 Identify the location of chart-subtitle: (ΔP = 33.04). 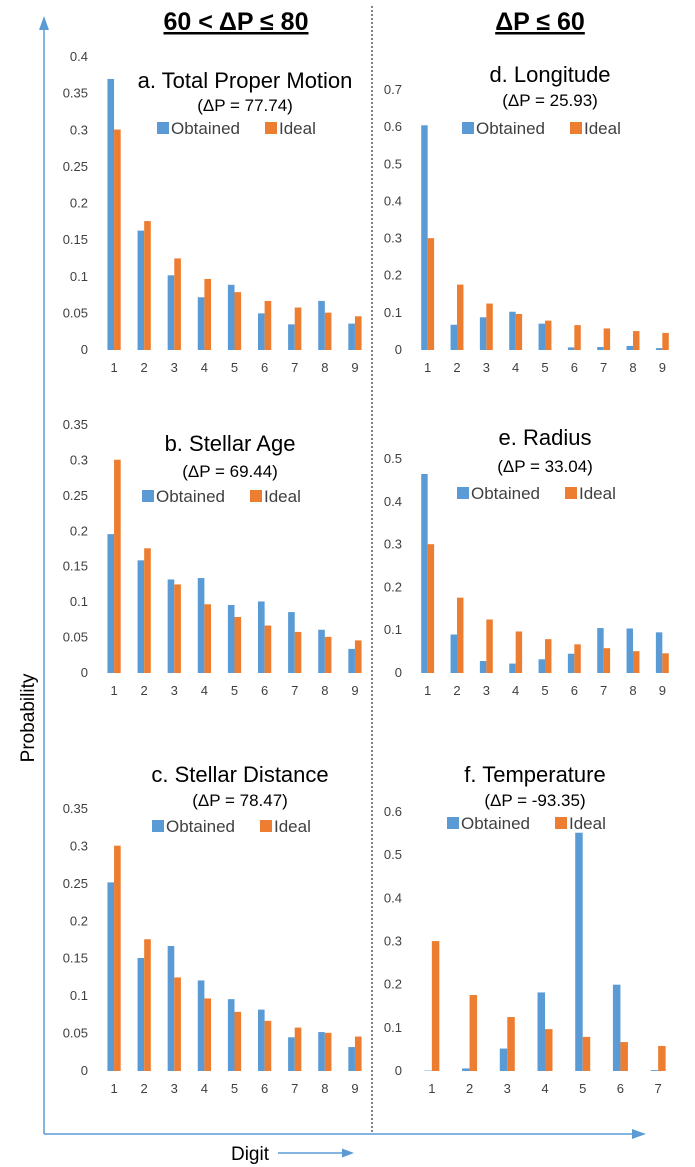
(545, 466).